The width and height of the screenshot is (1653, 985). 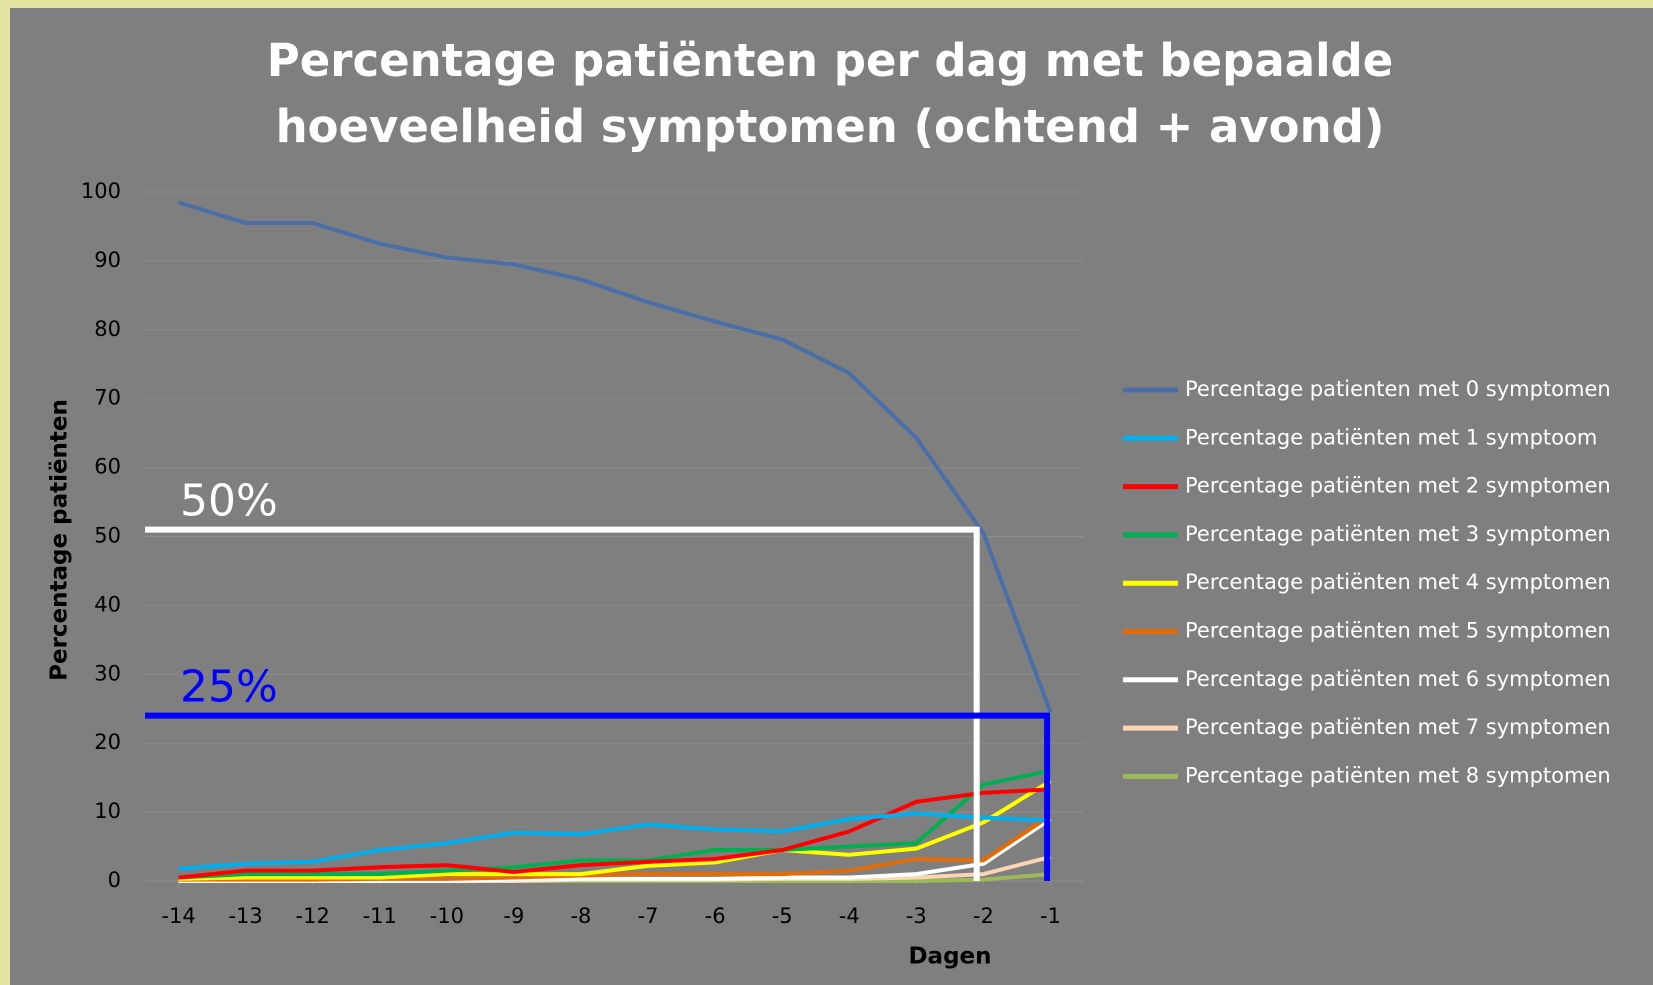 I want to click on legend-label: Percentage patiënten met 1 symptoom, so click(x=1391, y=437).